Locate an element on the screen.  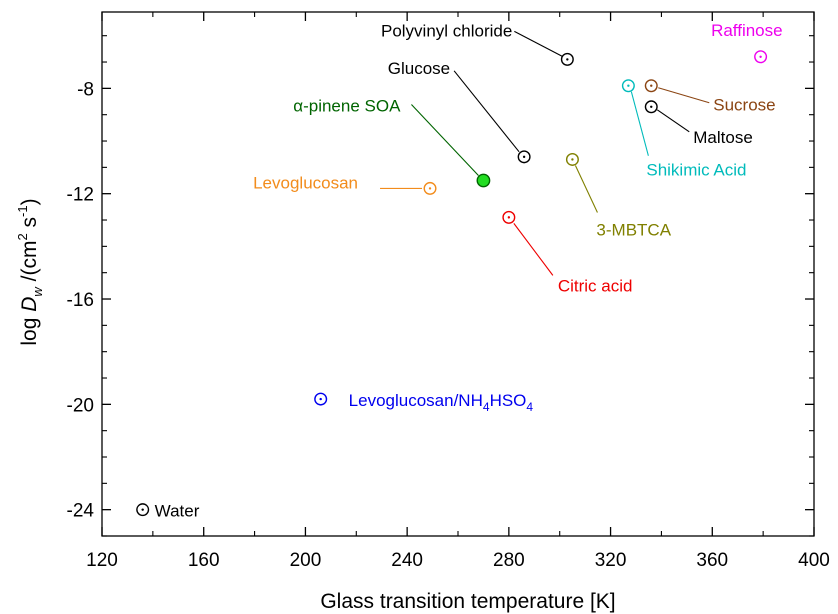
x-tick-label: 280 is located at coordinates (509, 560).